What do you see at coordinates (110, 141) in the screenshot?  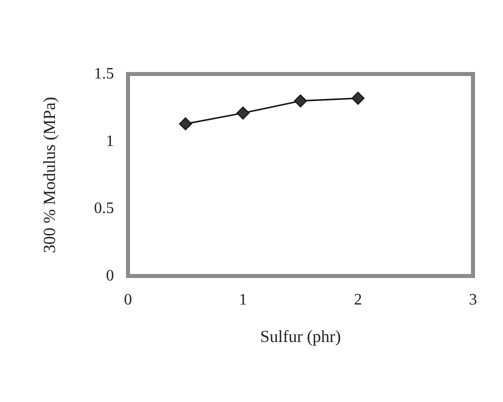 I see `y-tick-label: 1` at bounding box center [110, 141].